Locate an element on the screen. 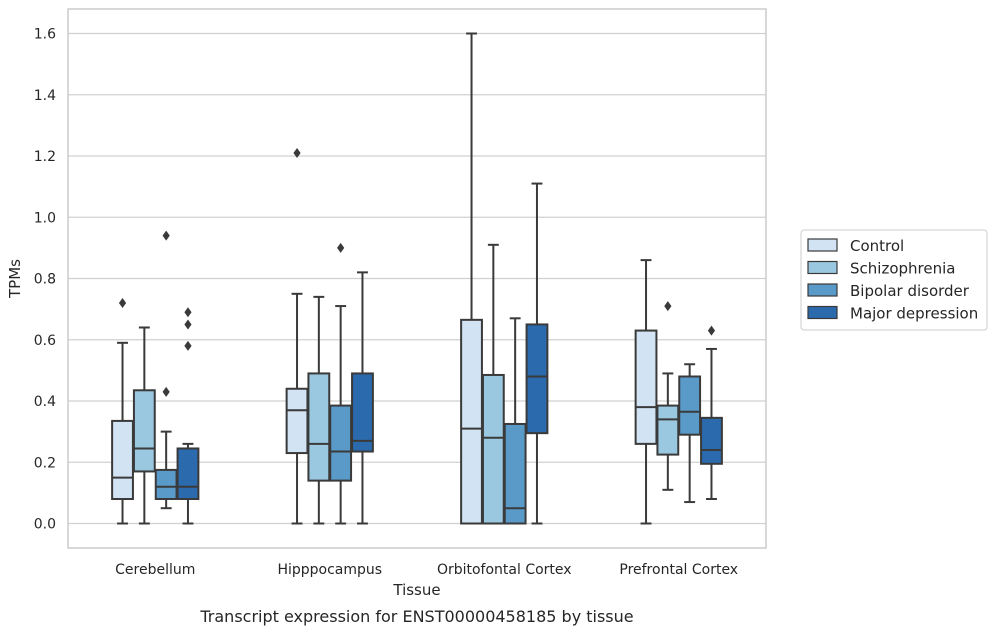 The image size is (997, 634). y-tick-label: 0.6 is located at coordinates (45, 341).